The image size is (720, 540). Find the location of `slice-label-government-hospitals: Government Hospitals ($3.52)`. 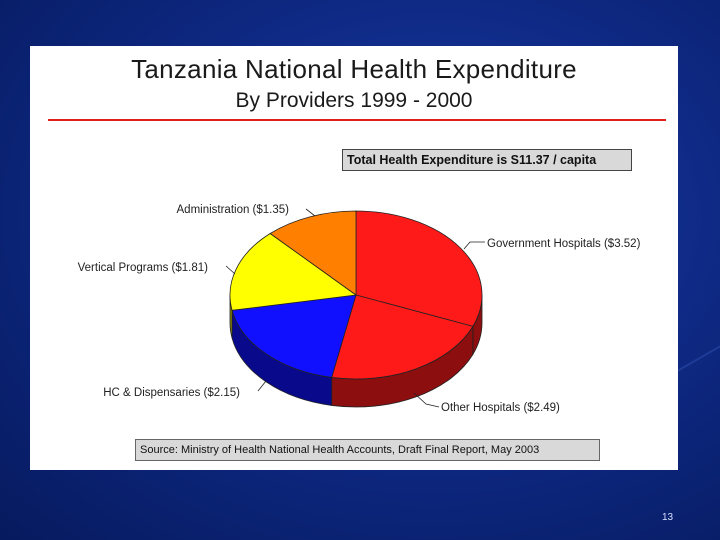

slice-label-government-hospitals: Government Hospitals ($3.52) is located at coordinates (564, 244).